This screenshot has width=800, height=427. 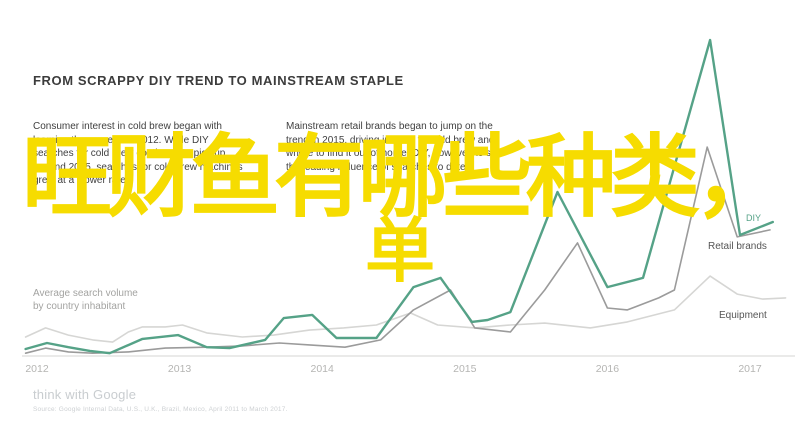 What do you see at coordinates (322, 369) in the screenshot?
I see `x-tick-2014: 2014` at bounding box center [322, 369].